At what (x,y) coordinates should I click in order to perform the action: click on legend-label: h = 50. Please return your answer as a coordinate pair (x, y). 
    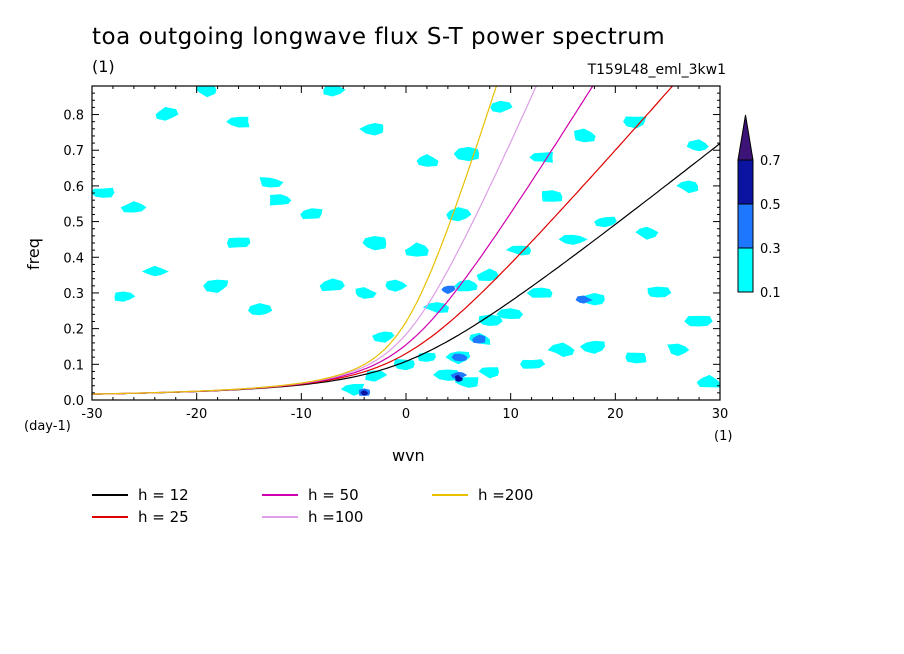
    Looking at the image, I should click on (333, 495).